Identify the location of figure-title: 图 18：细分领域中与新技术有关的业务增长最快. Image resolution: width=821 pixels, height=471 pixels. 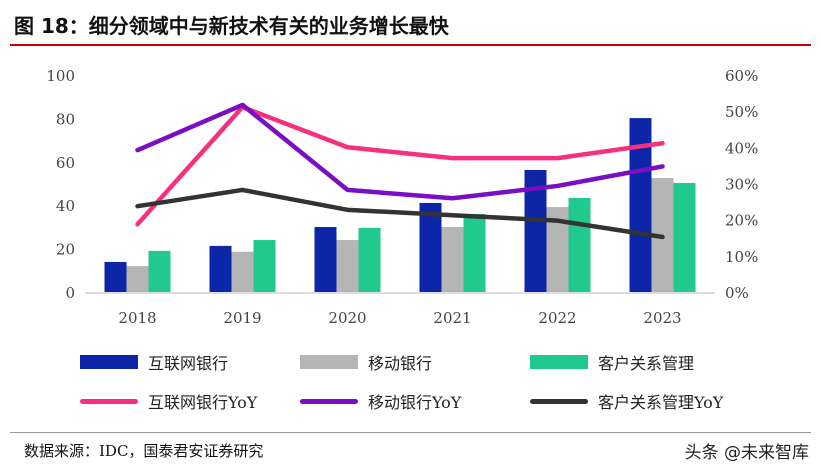
(231, 26).